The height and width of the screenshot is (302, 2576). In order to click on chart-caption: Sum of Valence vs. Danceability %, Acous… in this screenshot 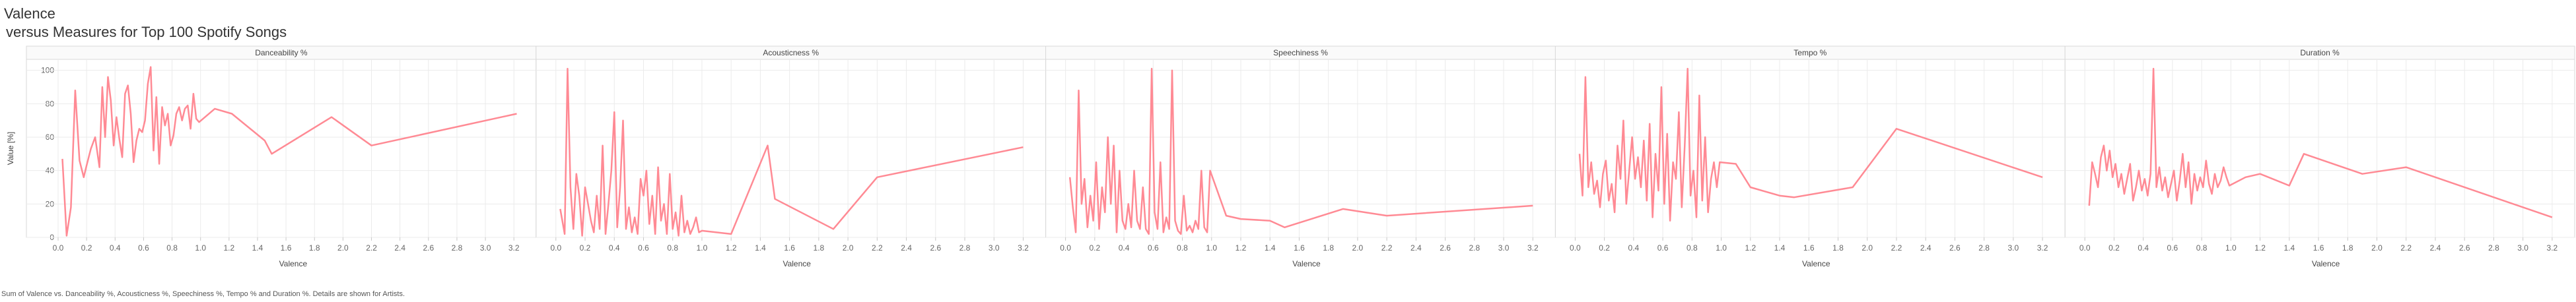, I will do `click(203, 294)`.